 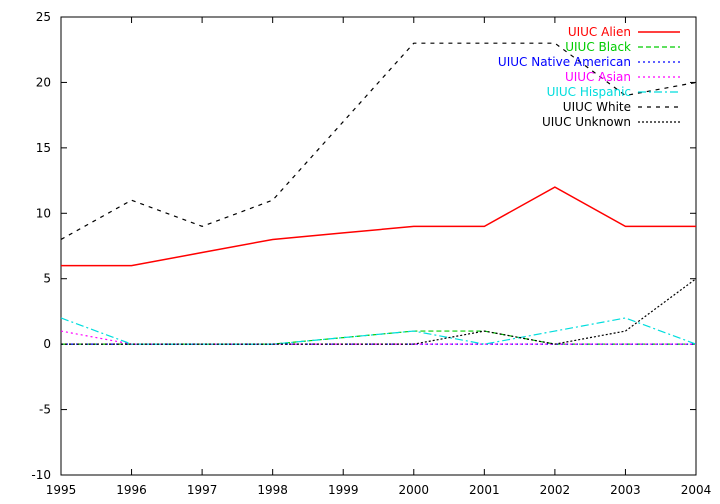 What do you see at coordinates (484, 490) in the screenshot?
I see `x-tick-label: 2001` at bounding box center [484, 490].